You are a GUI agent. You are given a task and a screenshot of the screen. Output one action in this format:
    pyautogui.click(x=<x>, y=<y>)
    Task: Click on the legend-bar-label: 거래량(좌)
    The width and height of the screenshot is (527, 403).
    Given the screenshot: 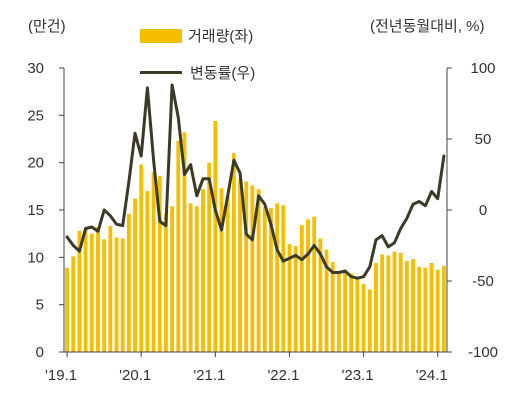 What is the action you would take?
    pyautogui.click(x=221, y=36)
    